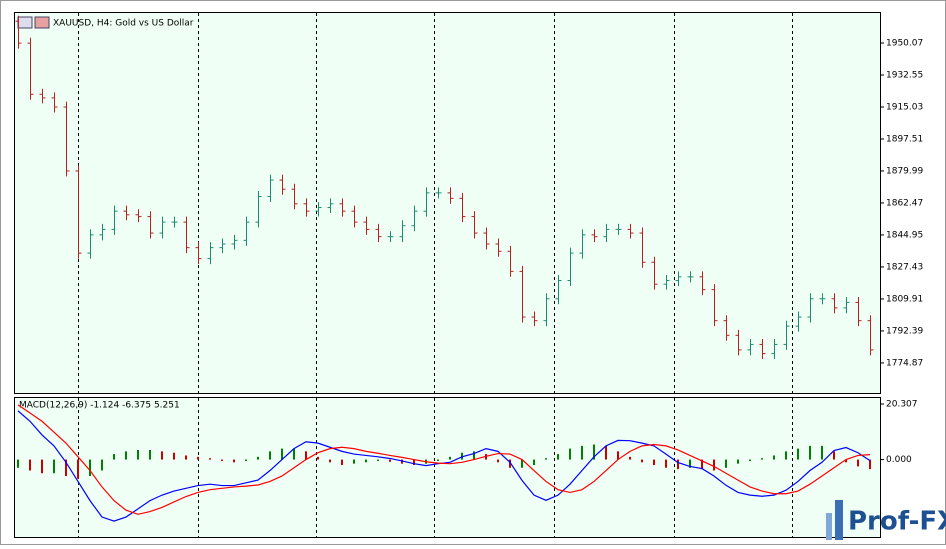 The height and width of the screenshot is (549, 946). What do you see at coordinates (904, 299) in the screenshot?
I see `y-tick-label: 1809.91` at bounding box center [904, 299].